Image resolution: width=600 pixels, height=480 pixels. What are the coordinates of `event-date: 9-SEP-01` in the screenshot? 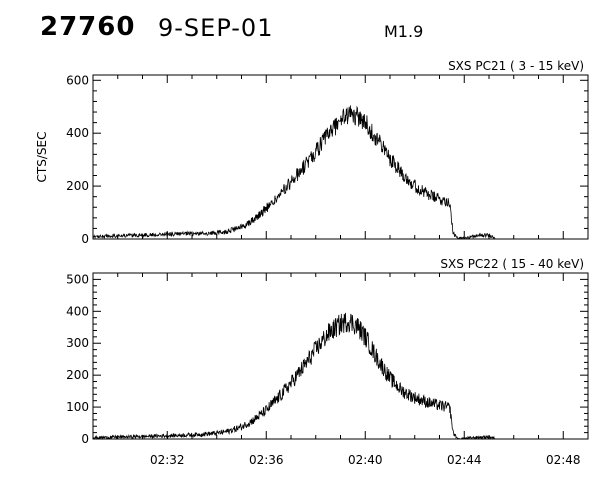 It's located at (216, 28).